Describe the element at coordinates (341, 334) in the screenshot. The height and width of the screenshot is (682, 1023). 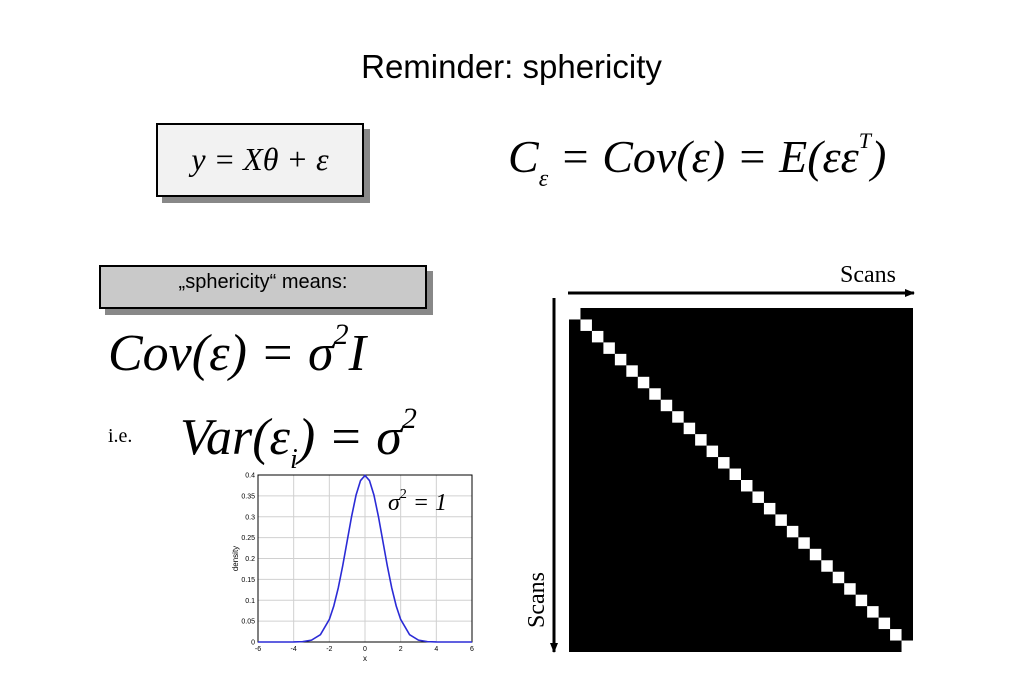
I see `sph-superscript: 2` at that location.